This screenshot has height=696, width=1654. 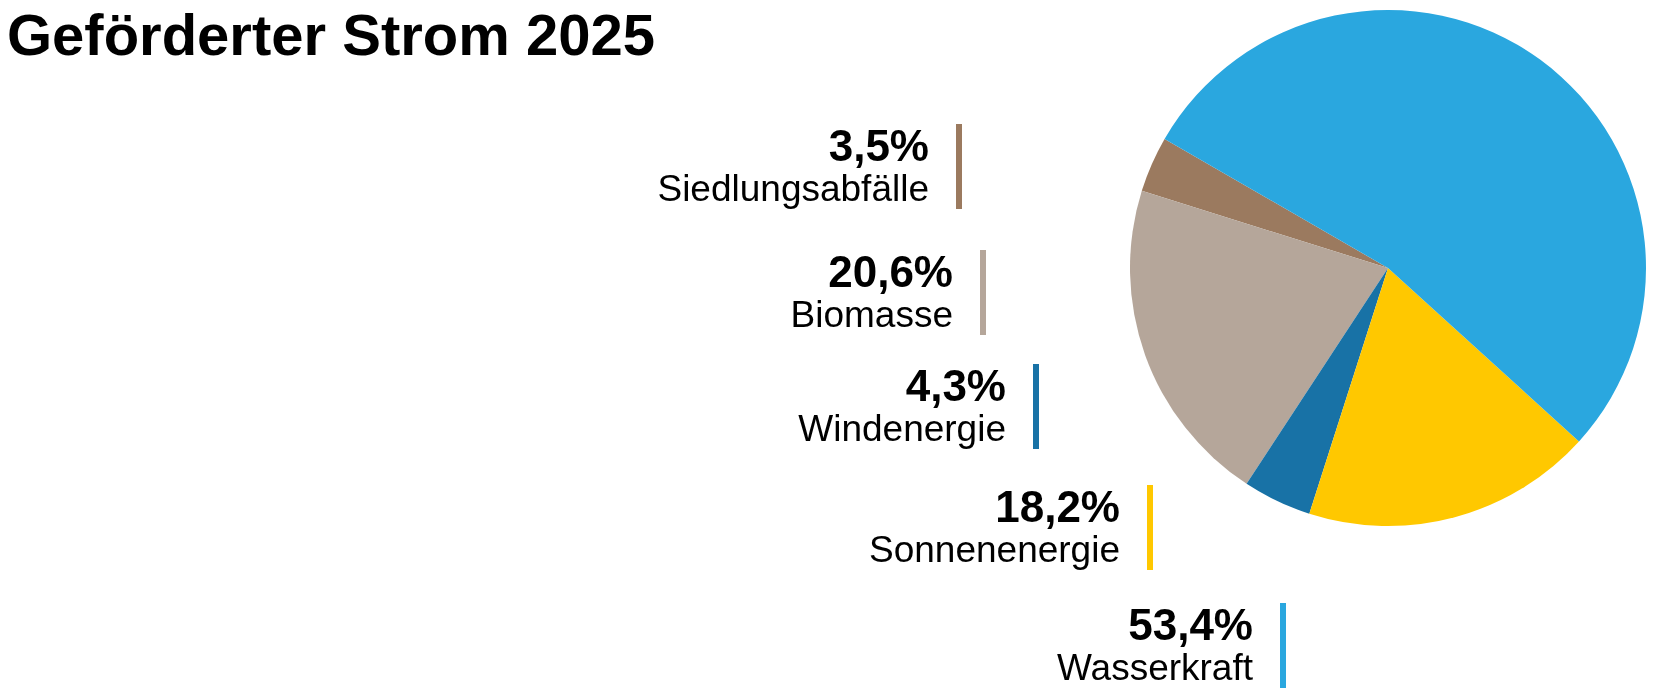 I want to click on data-label: 3,5%, so click(x=878, y=145).